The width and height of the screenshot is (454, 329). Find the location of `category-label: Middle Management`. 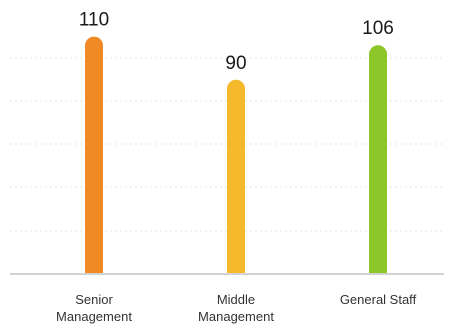

category-label: Middle Management is located at coordinates (236, 308).